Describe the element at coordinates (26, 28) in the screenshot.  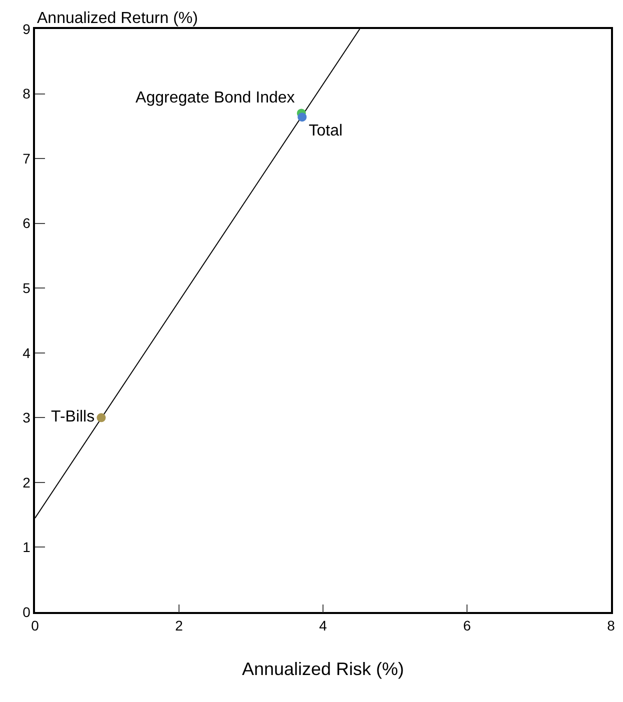
I see `y-tick-label: 9` at that location.